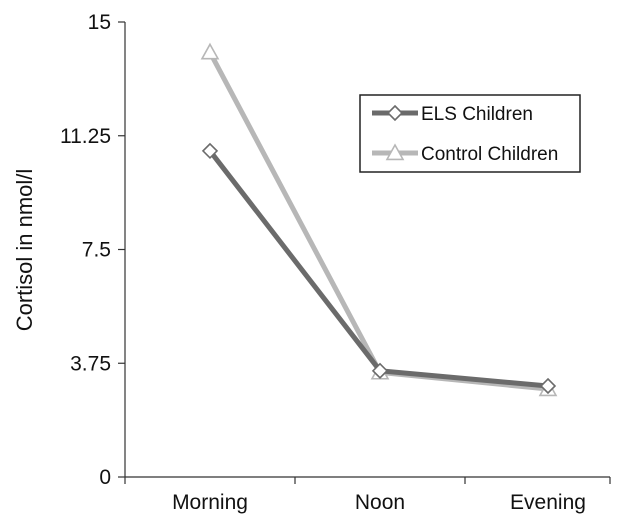 Image resolution: width=622 pixels, height=515 pixels. Describe the element at coordinates (96, 250) in the screenshot. I see `y-tick-label: 7.5` at that location.